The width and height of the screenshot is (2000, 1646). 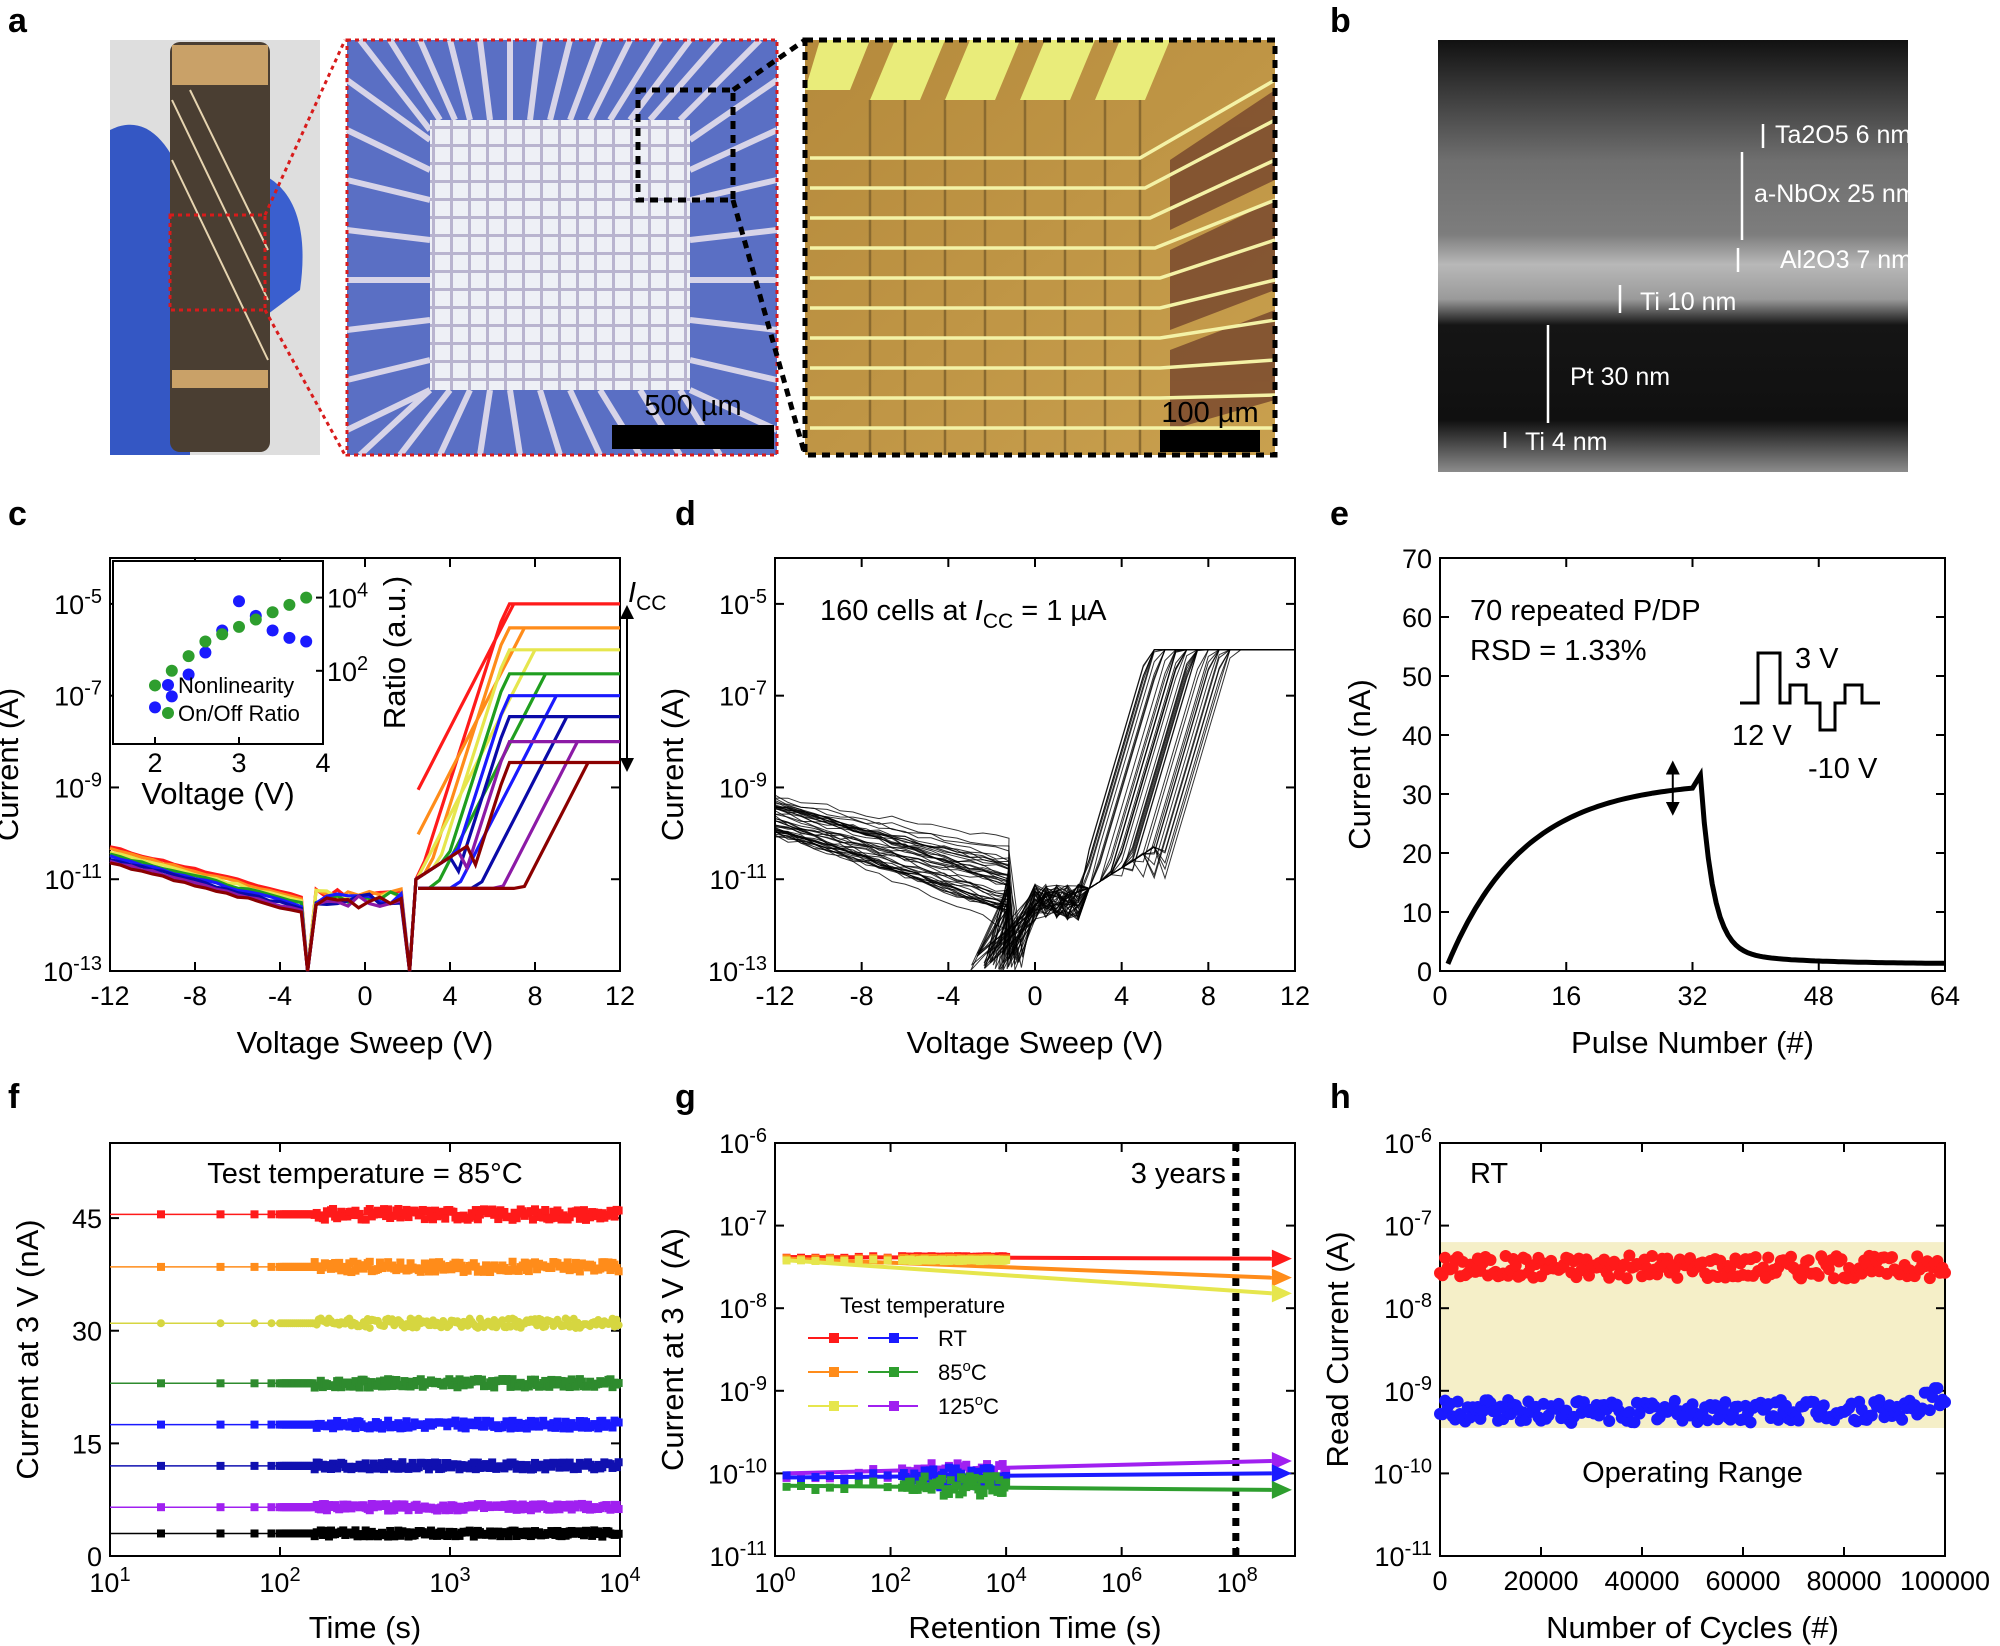 What do you see at coordinates (1945, 996) in the screenshot?
I see `e-xtick-4: 64` at bounding box center [1945, 996].